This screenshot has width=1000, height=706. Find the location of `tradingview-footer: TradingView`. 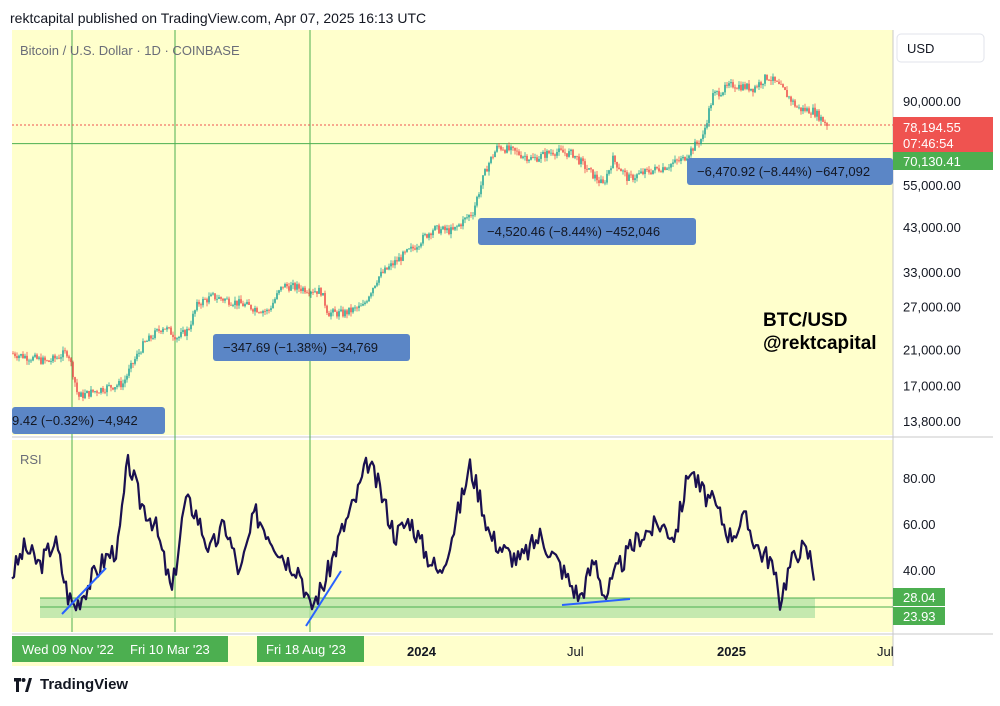

tradingview-footer: TradingView is located at coordinates (70, 684).